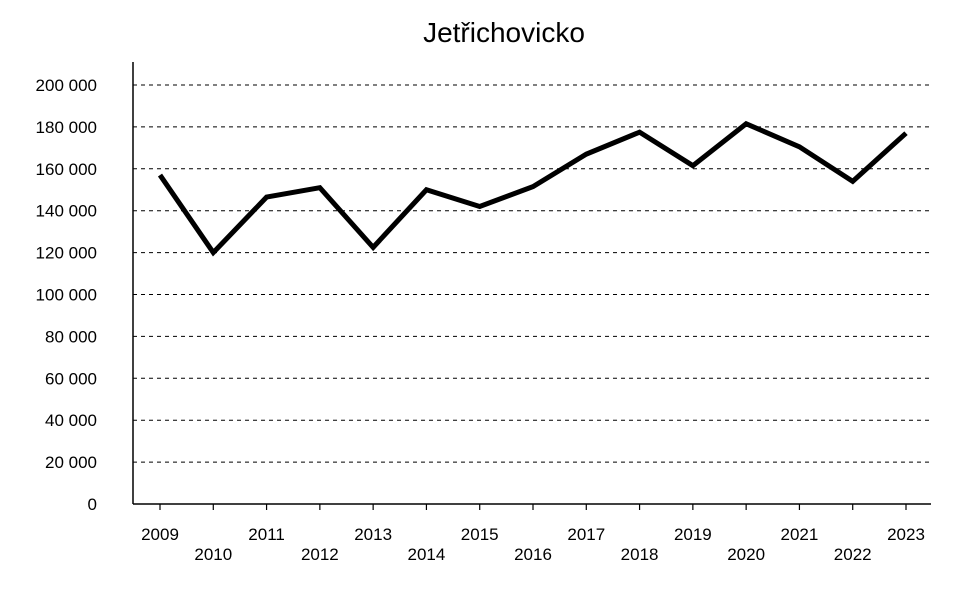 The height and width of the screenshot is (590, 959). I want to click on x-tick-label: 2012, so click(320, 554).